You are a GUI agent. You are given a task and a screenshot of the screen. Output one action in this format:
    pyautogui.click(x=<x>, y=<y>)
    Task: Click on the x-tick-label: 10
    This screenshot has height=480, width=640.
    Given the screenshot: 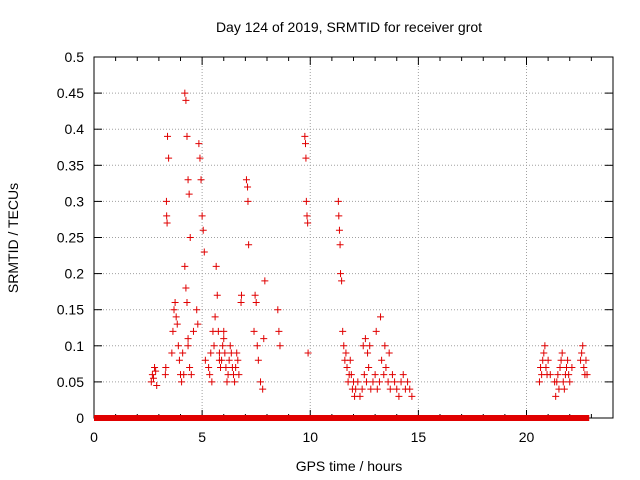 What is the action you would take?
    pyautogui.click(x=310, y=437)
    